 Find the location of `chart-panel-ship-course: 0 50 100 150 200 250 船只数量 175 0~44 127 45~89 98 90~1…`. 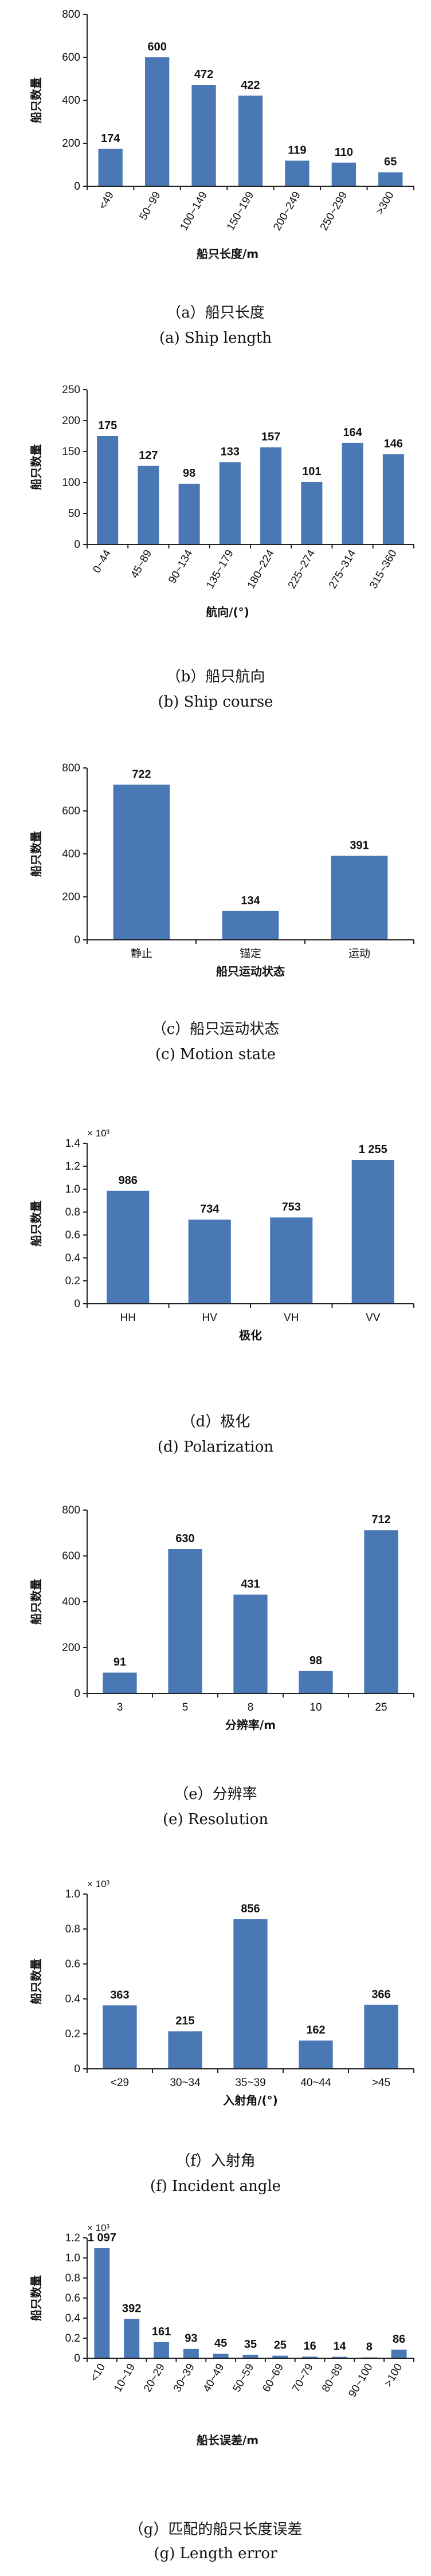

chart-panel-ship-course: 0 50 100 150 200 250 船只数量 175 0~44 127 45~89 98 90~1… is located at coordinates (215, 556).